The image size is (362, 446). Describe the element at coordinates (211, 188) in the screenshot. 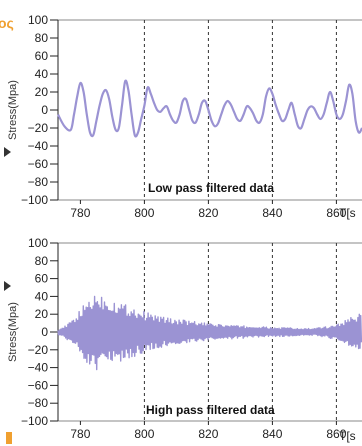

I see `panel-title: Low pass filtered data` at that location.